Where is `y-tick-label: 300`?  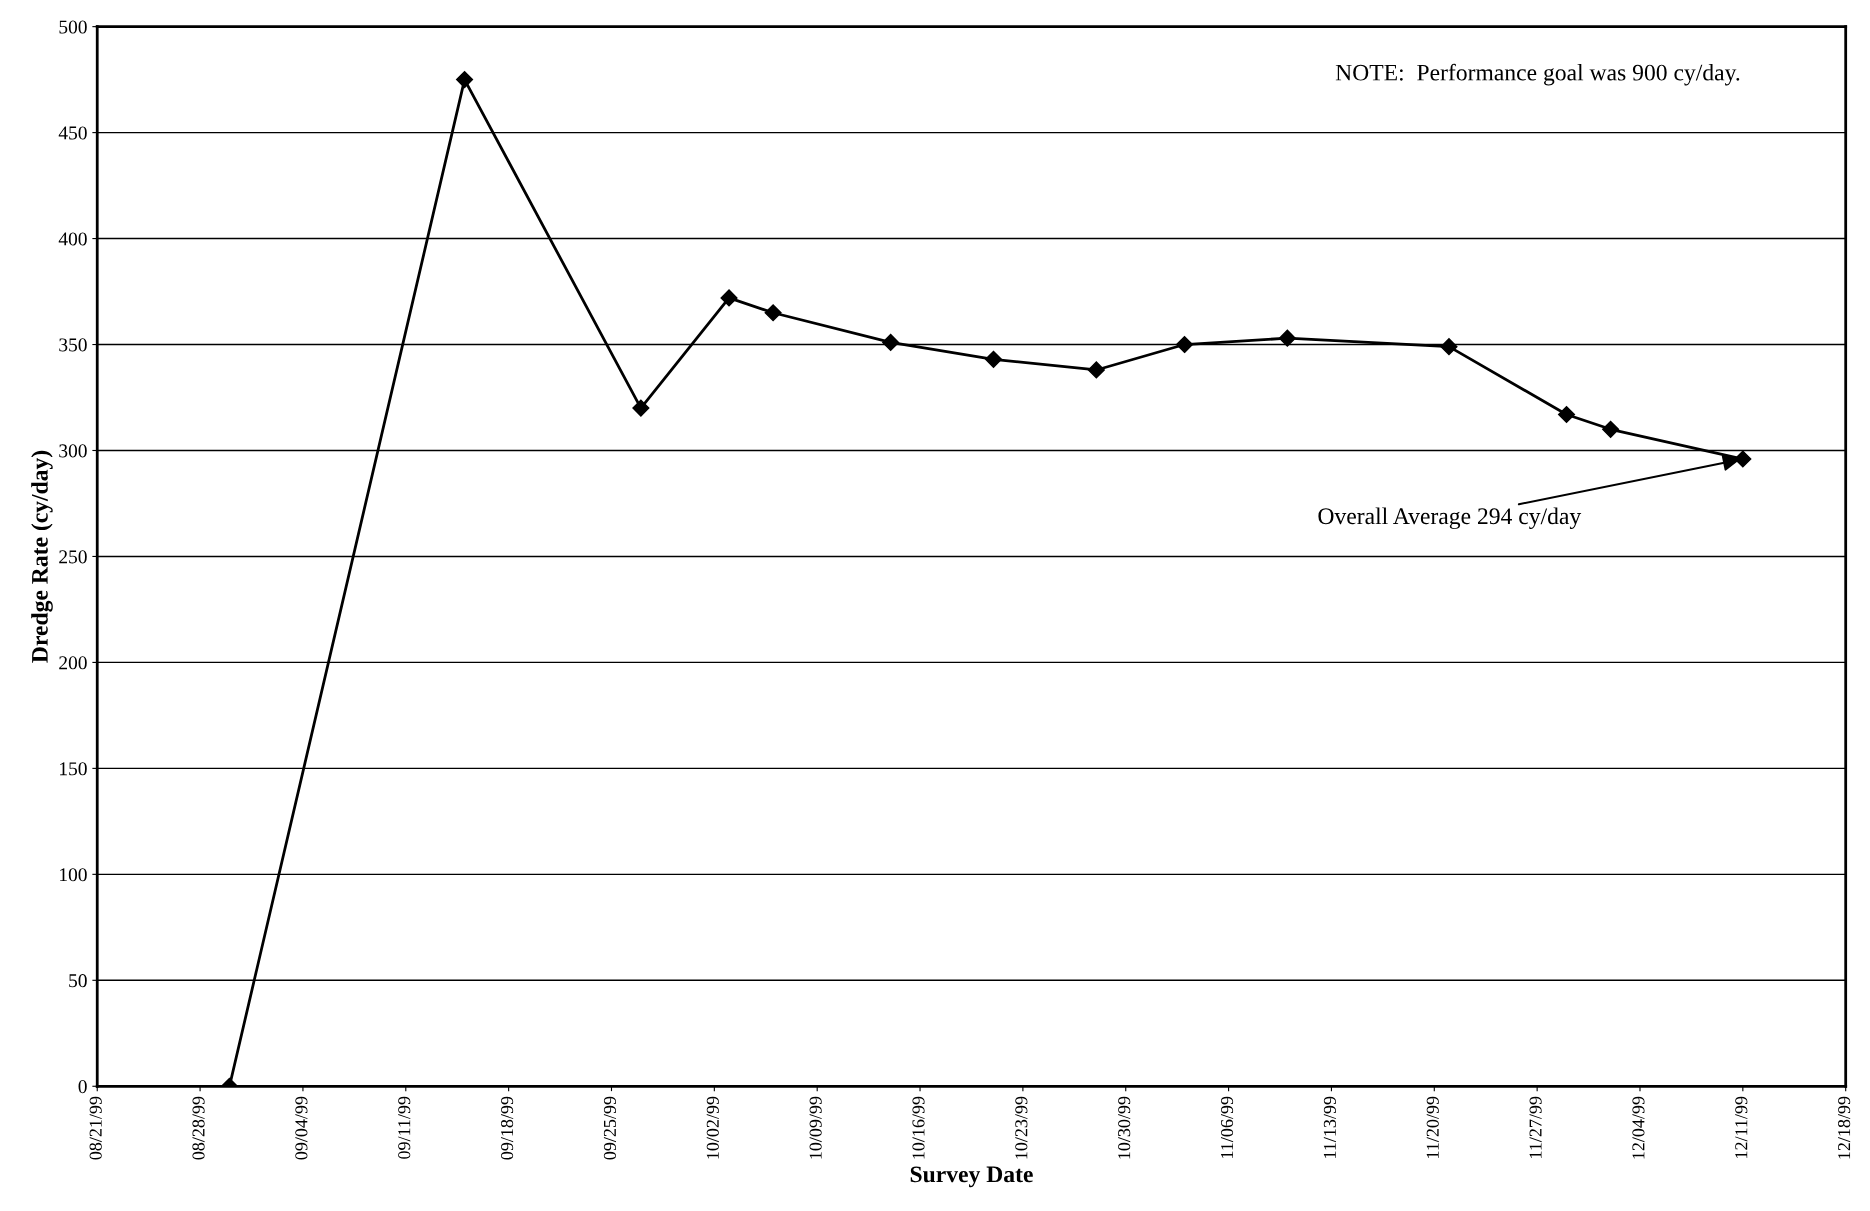 y-tick-label: 300 is located at coordinates (73, 451).